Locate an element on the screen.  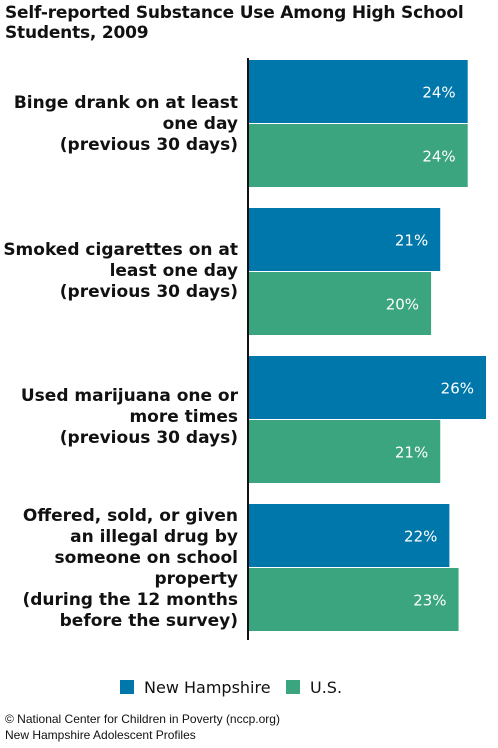
data-label-new-hampshire-1: 21% is located at coordinates (411, 241).